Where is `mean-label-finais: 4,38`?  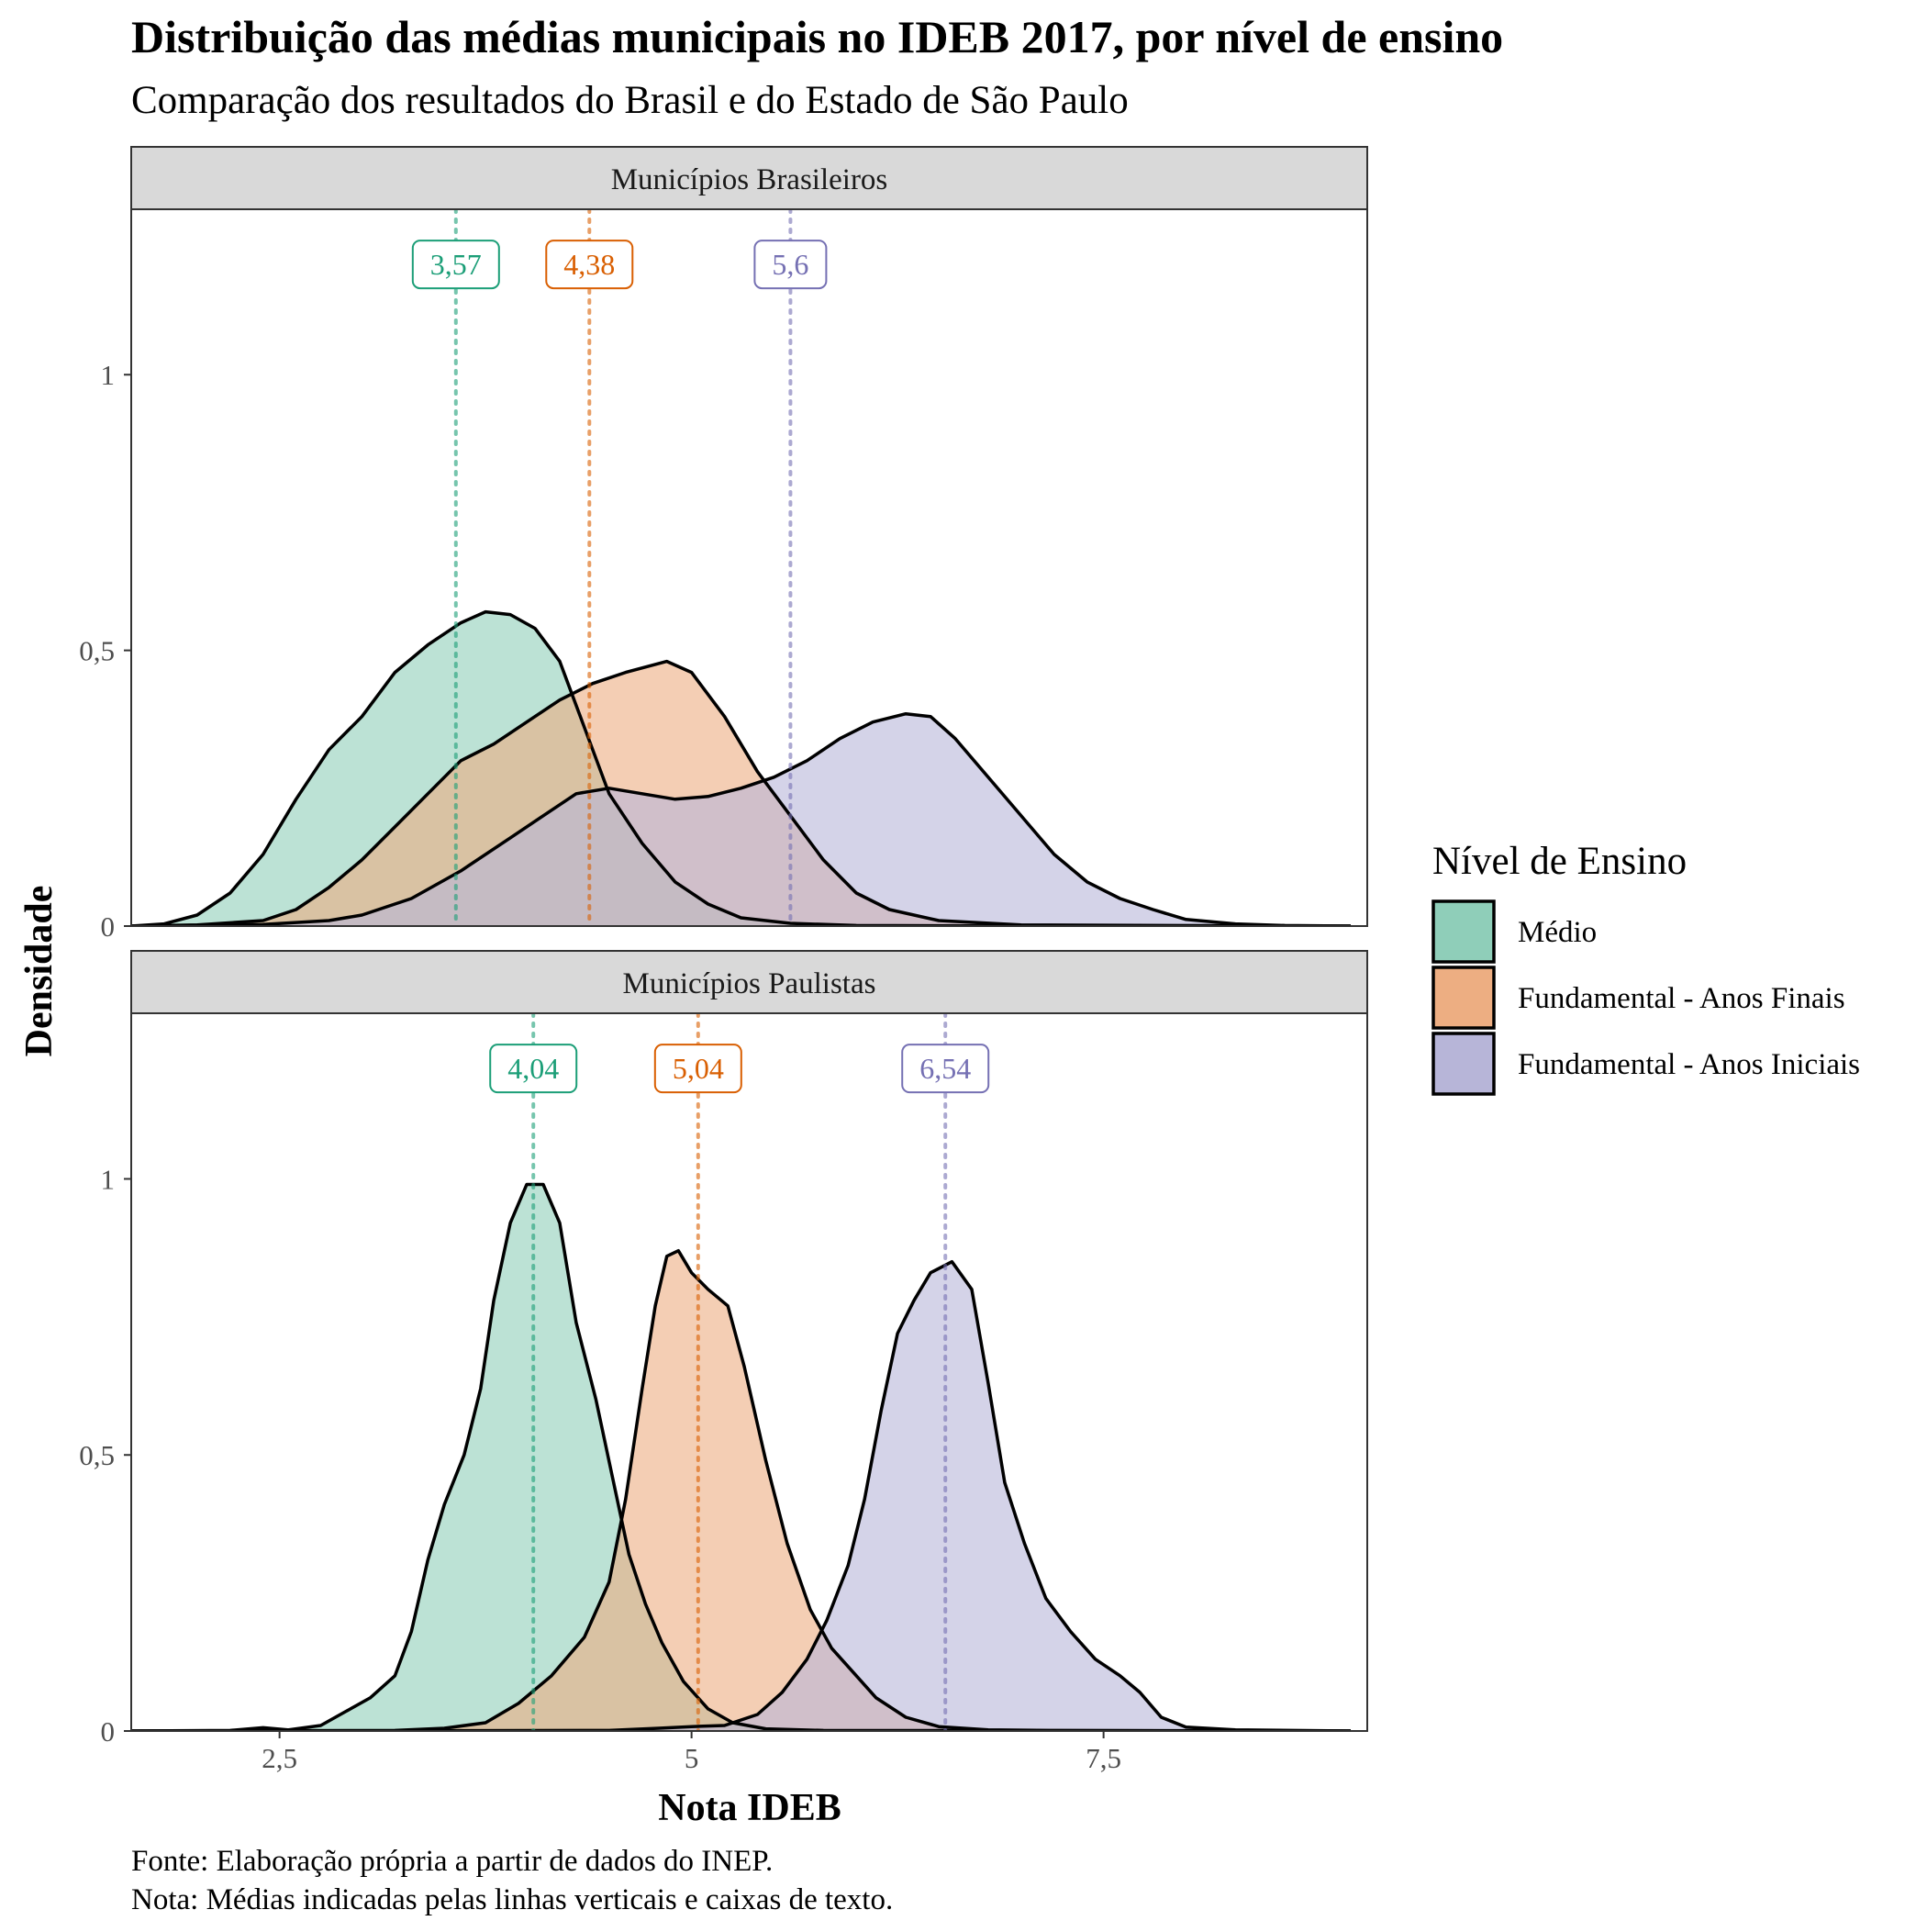 mean-label-finais: 4,38 is located at coordinates (589, 264).